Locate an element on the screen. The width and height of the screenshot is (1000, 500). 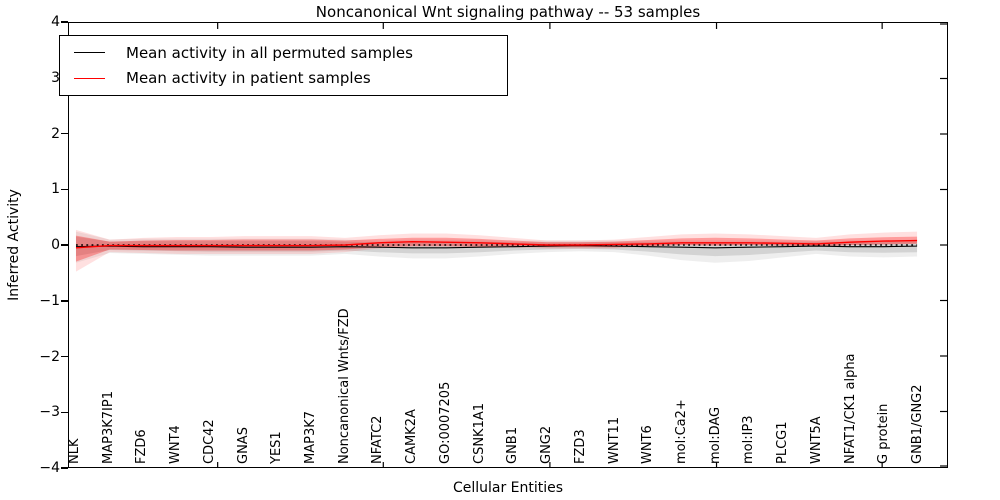
x-category-label: FZD6 is located at coordinates (142, 446).